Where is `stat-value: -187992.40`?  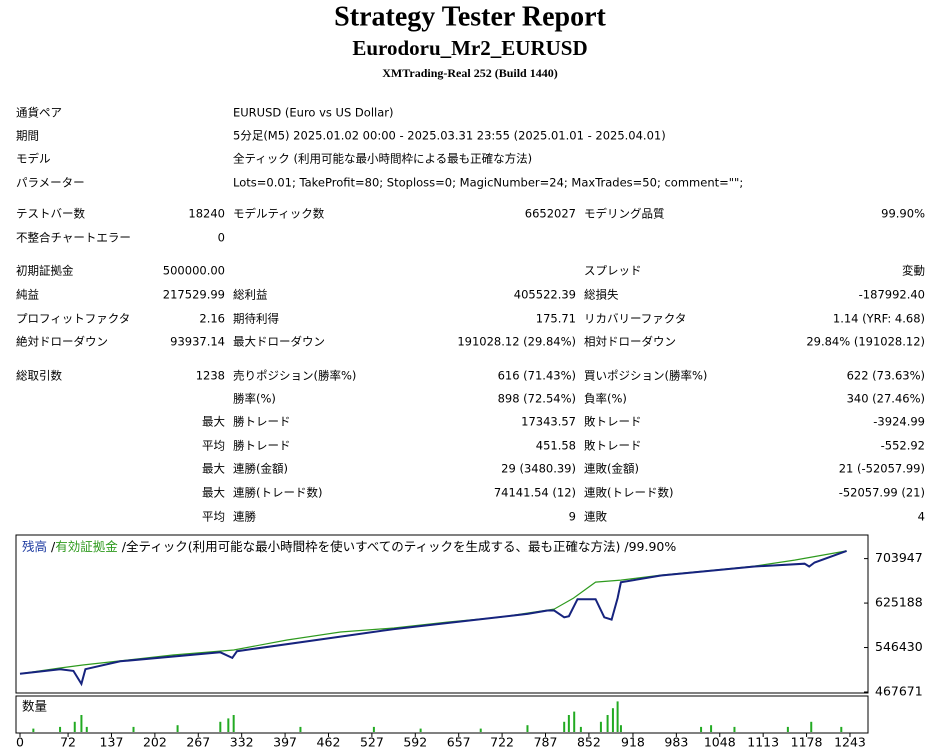
stat-value: -187992.40 is located at coordinates (892, 295).